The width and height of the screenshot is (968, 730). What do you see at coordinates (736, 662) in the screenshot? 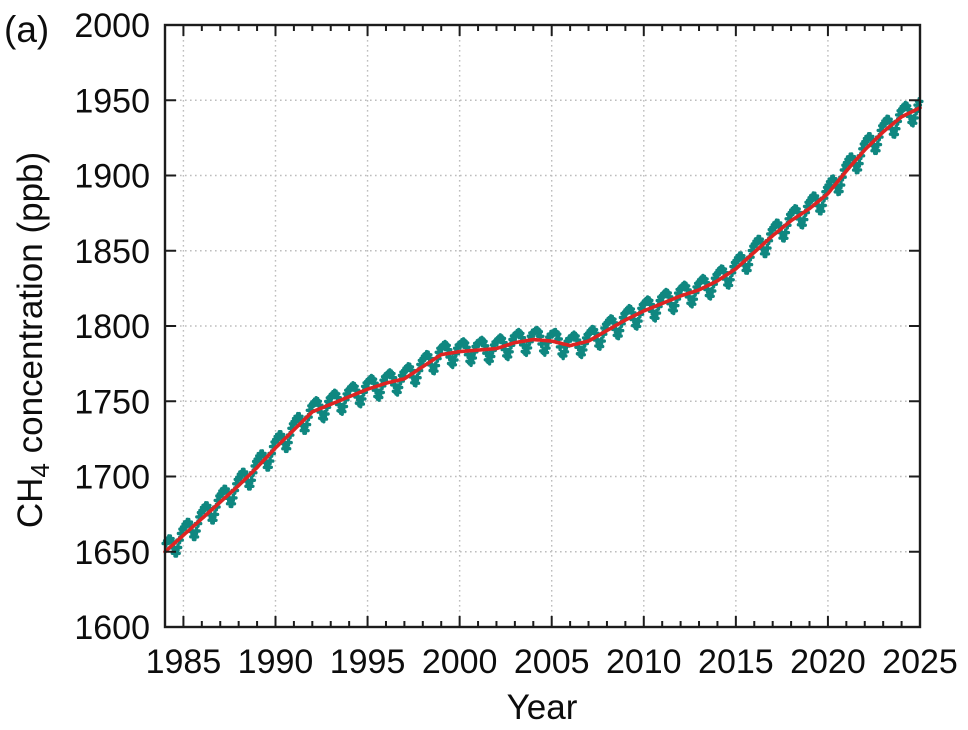
I see `x-tick-label: 2015` at bounding box center [736, 662].